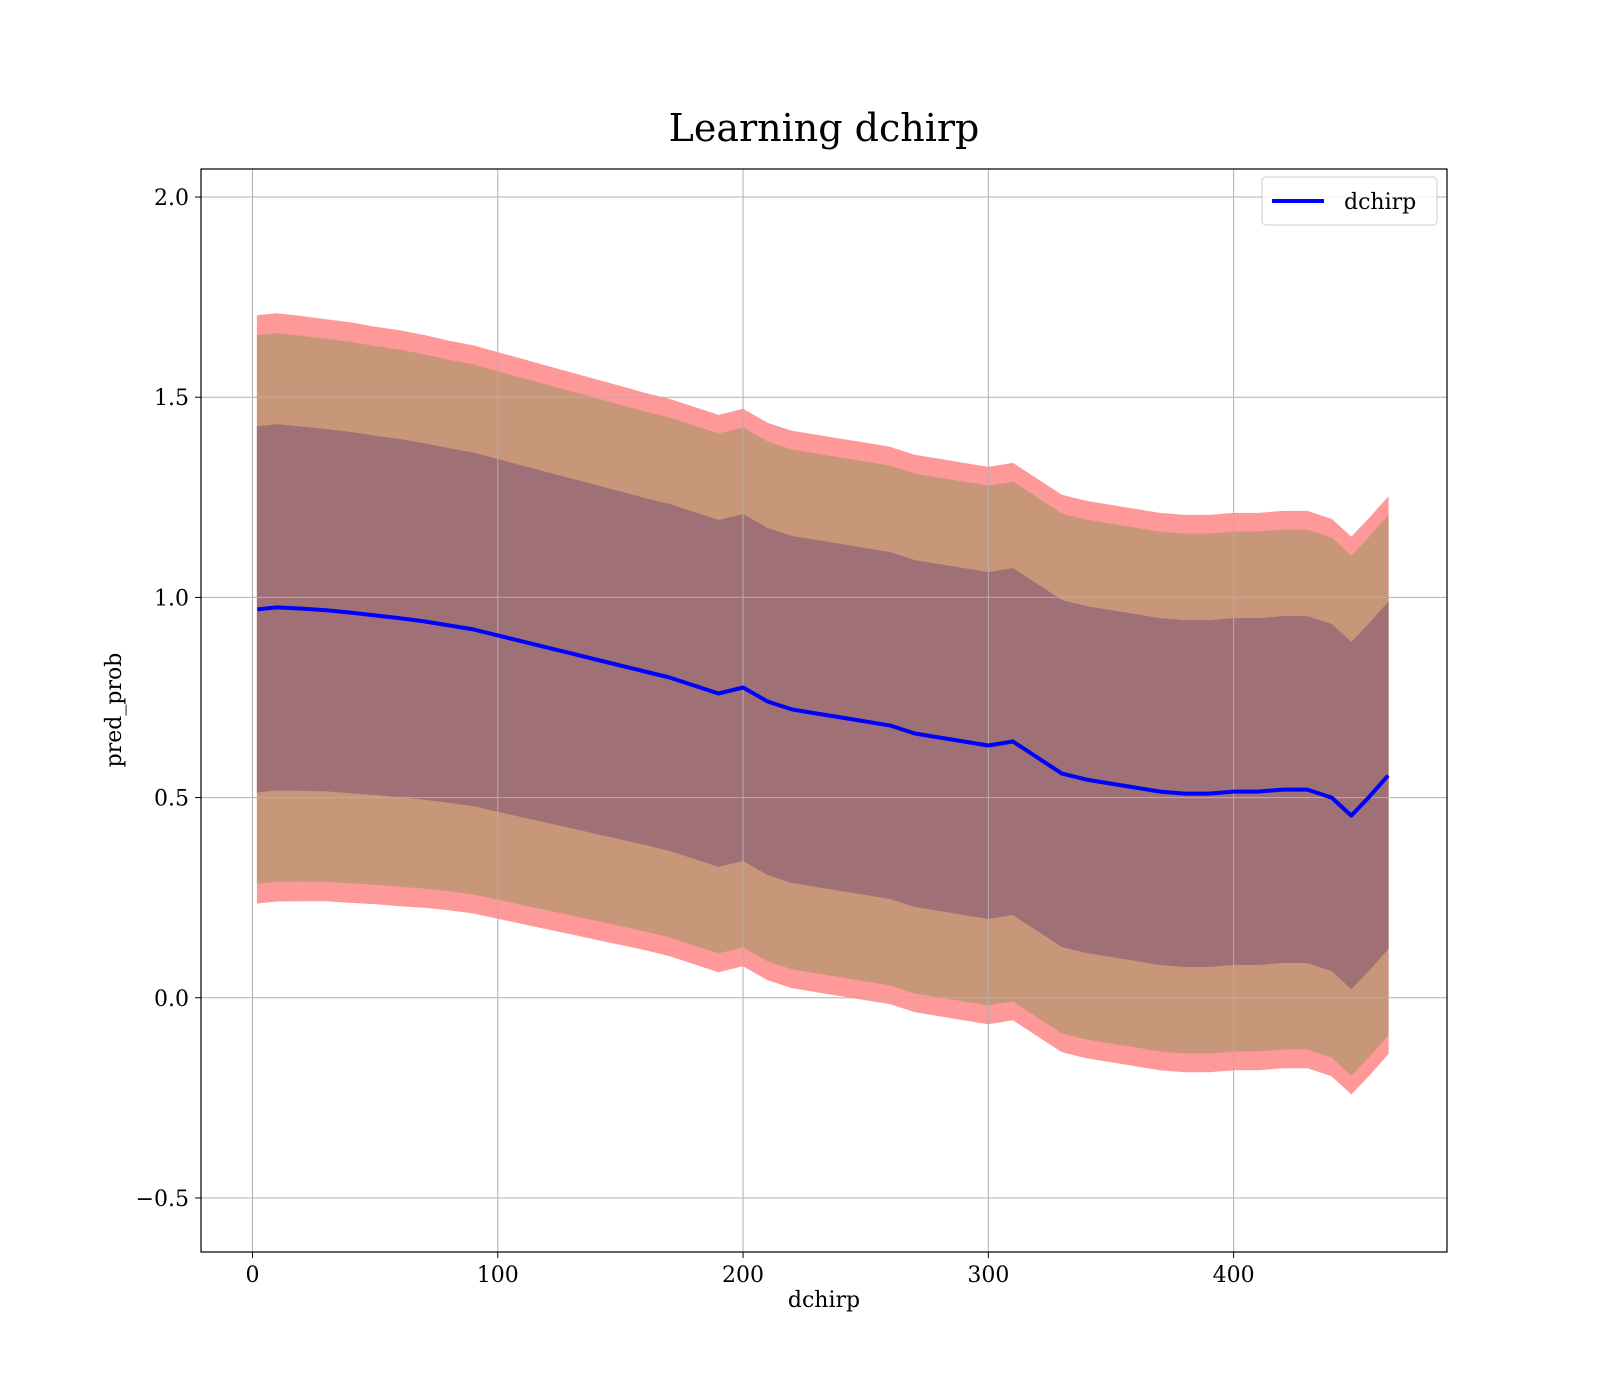  I want to click on series-line-layer, so click(823, 711).